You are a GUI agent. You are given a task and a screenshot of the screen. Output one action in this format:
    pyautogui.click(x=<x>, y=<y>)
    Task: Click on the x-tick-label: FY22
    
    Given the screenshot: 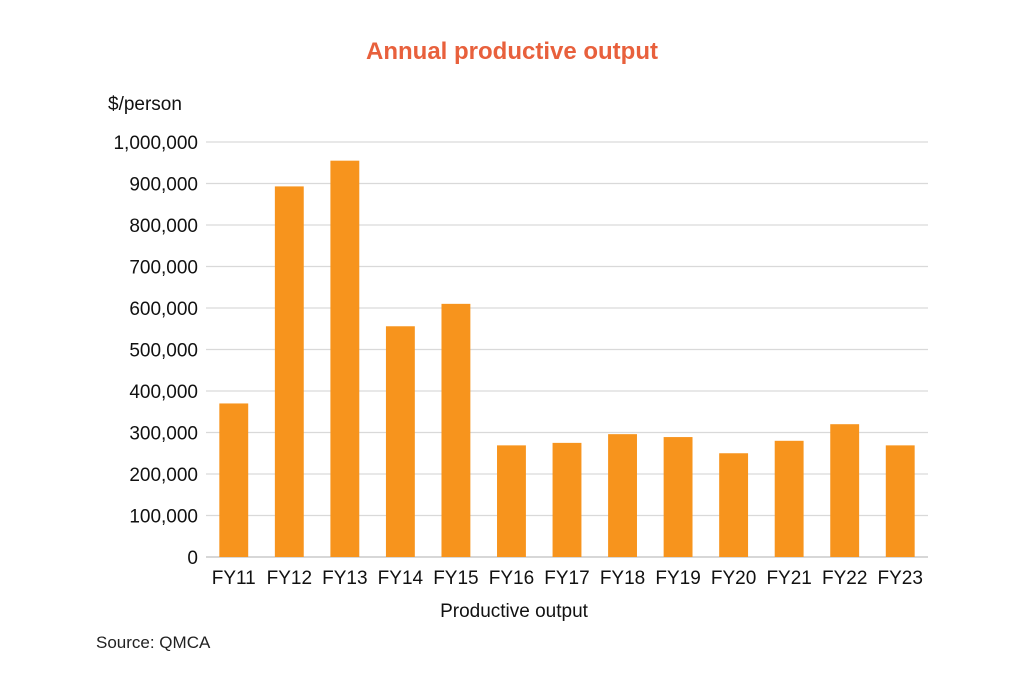 What is the action you would take?
    pyautogui.click(x=844, y=578)
    